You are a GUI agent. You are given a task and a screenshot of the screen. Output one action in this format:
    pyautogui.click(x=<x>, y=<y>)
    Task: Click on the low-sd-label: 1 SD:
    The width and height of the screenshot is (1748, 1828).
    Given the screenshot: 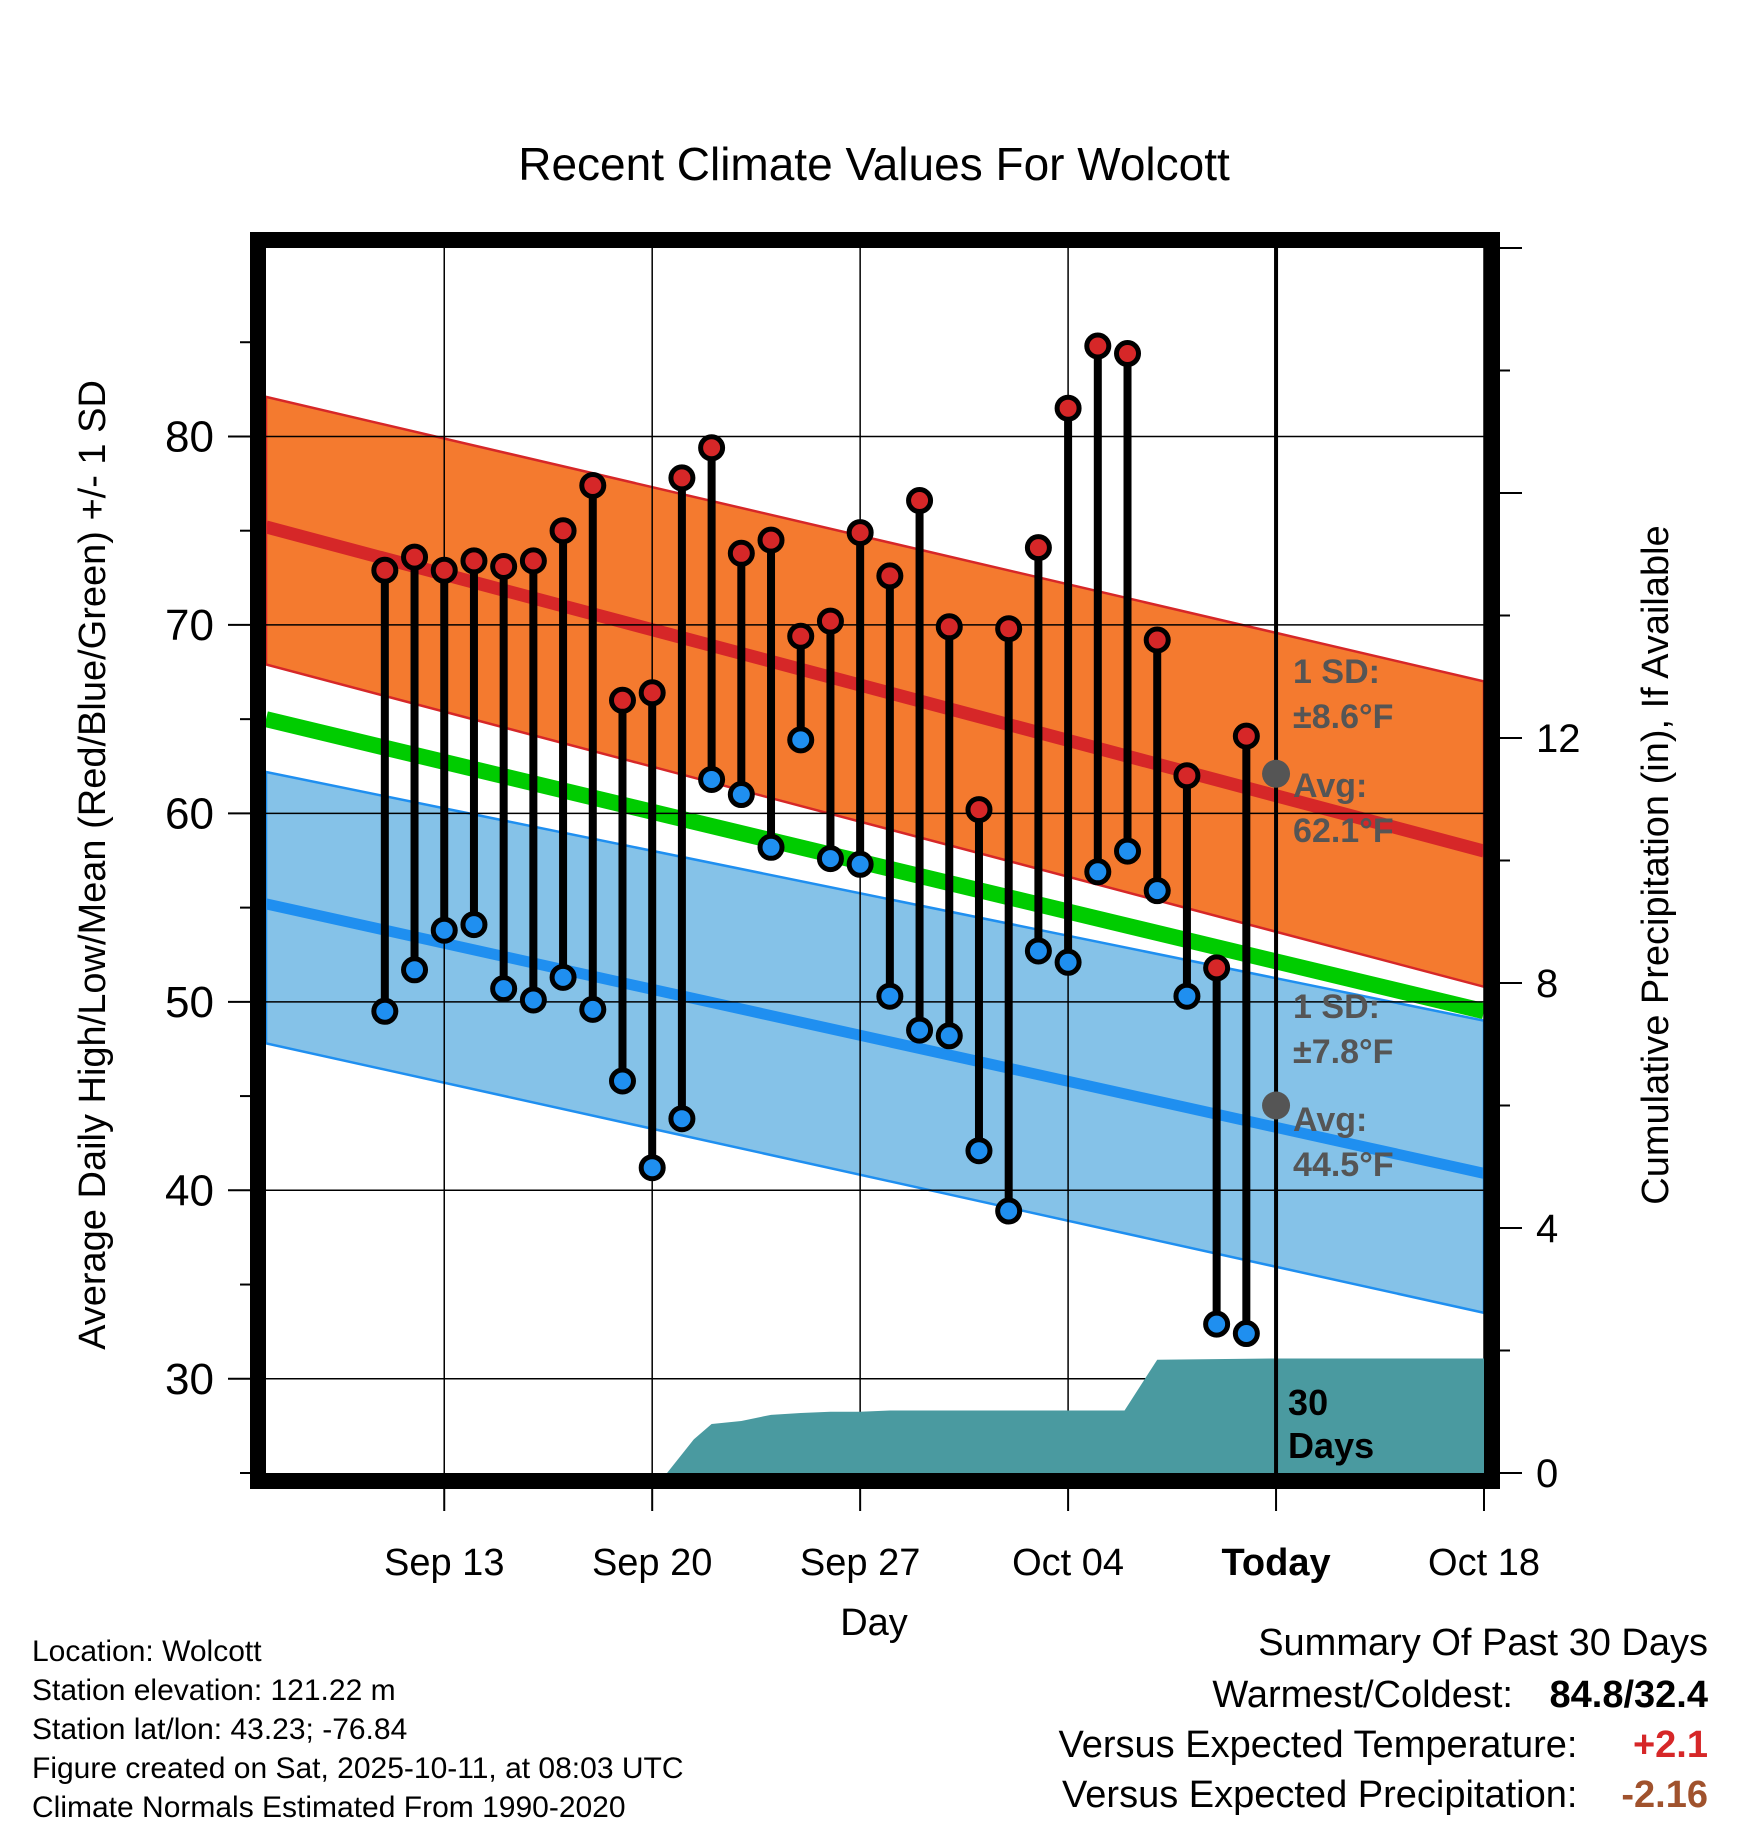 What is the action you would take?
    pyautogui.click(x=1336, y=1007)
    